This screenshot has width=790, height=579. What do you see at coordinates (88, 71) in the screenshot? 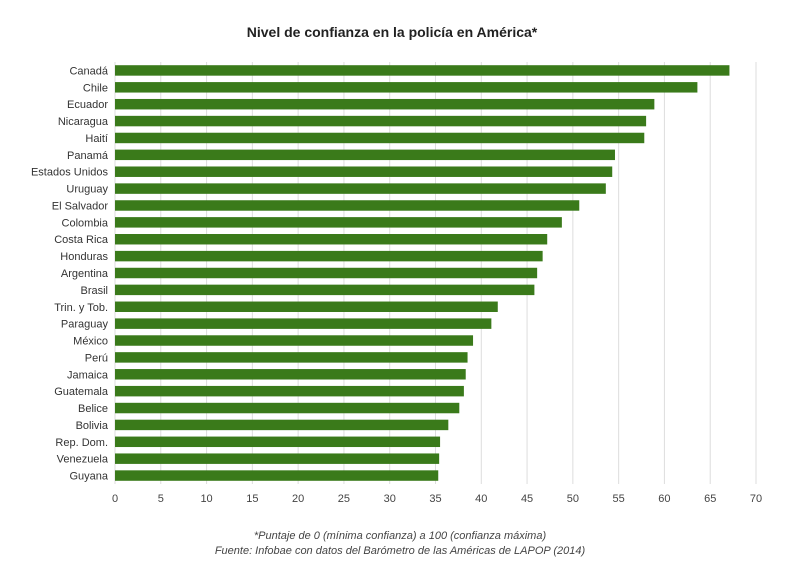
I see `category-label: Canadá` at bounding box center [88, 71].